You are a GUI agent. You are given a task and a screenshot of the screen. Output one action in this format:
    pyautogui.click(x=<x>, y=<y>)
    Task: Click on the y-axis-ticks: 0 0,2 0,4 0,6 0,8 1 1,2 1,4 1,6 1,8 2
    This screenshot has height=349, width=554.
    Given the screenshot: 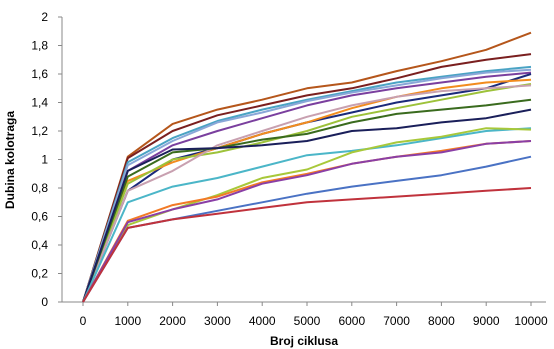 What is the action you would take?
    pyautogui.click(x=46, y=159)
    